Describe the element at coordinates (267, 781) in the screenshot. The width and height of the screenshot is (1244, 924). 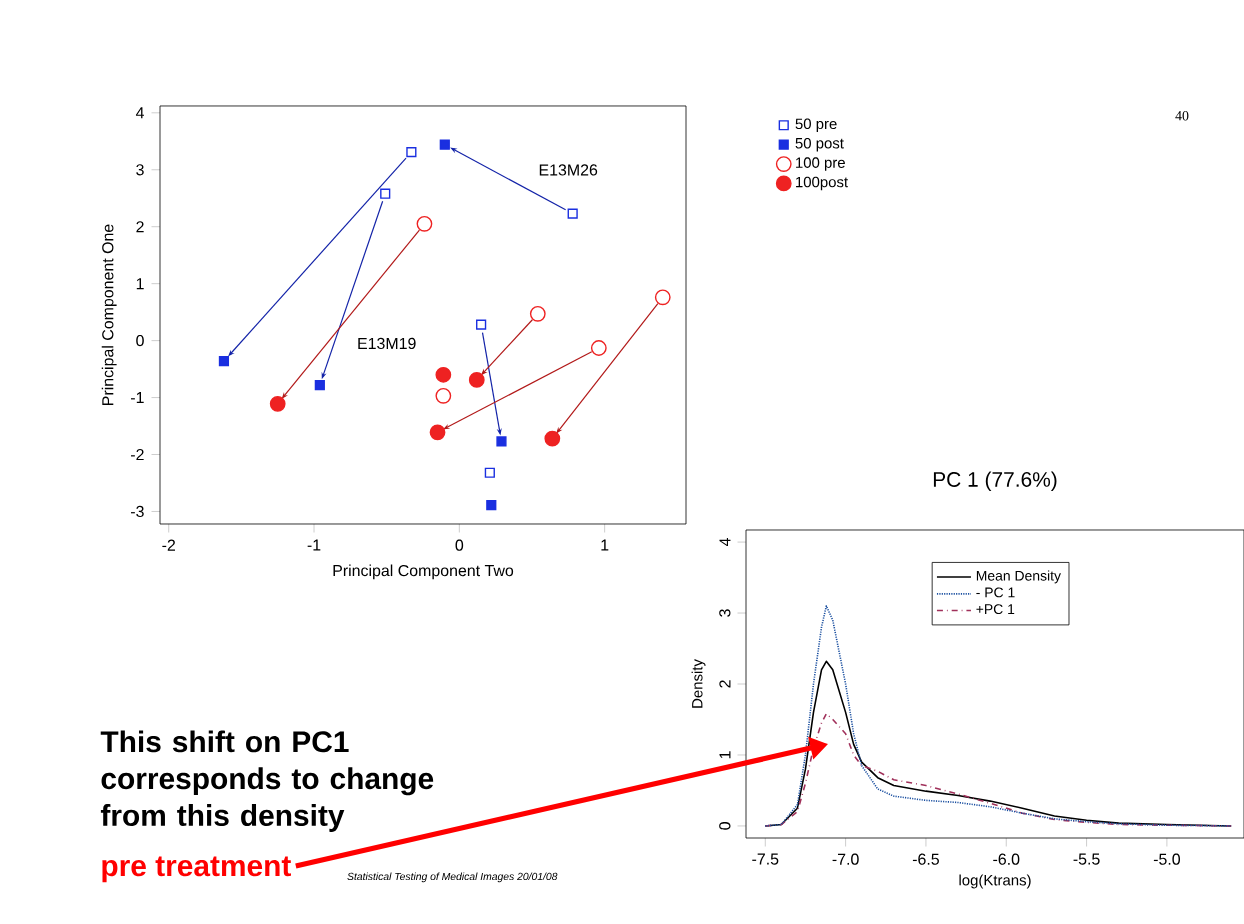
I see `text: This shift on PC1 corresponds to change from this density` at that location.